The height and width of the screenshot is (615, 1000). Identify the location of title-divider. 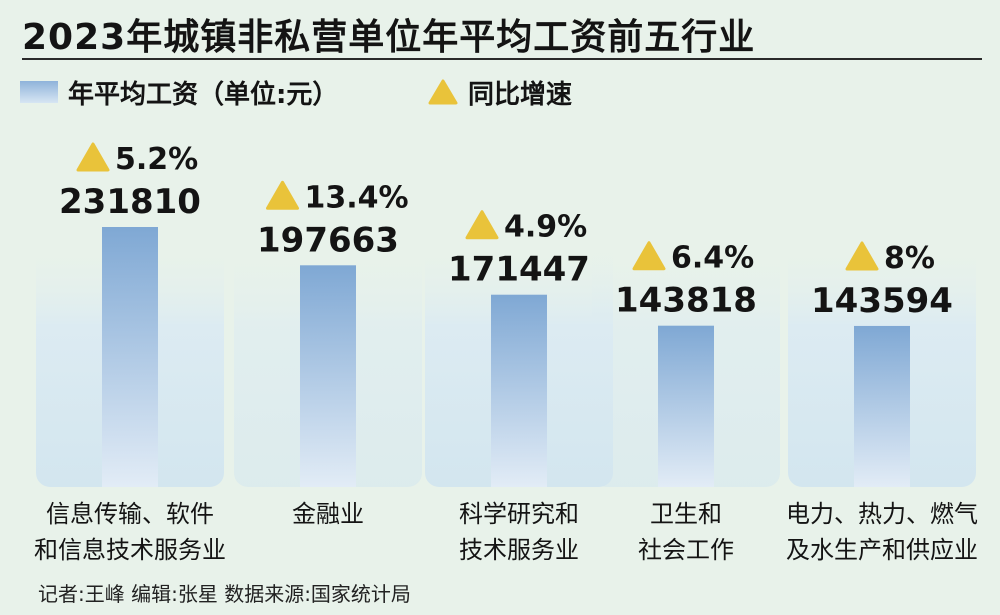
(502, 59).